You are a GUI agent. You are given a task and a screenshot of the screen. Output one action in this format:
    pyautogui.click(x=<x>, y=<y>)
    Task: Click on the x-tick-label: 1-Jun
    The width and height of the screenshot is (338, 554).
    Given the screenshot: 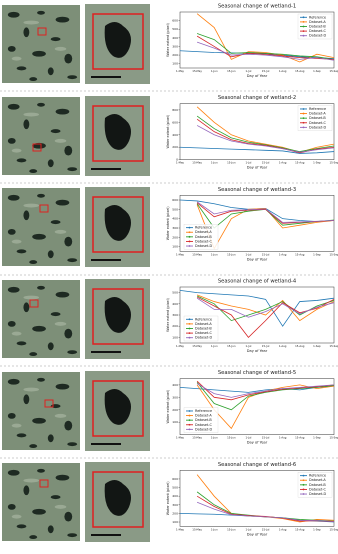 What is the action you would take?
    pyautogui.click(x=214, y=71)
    